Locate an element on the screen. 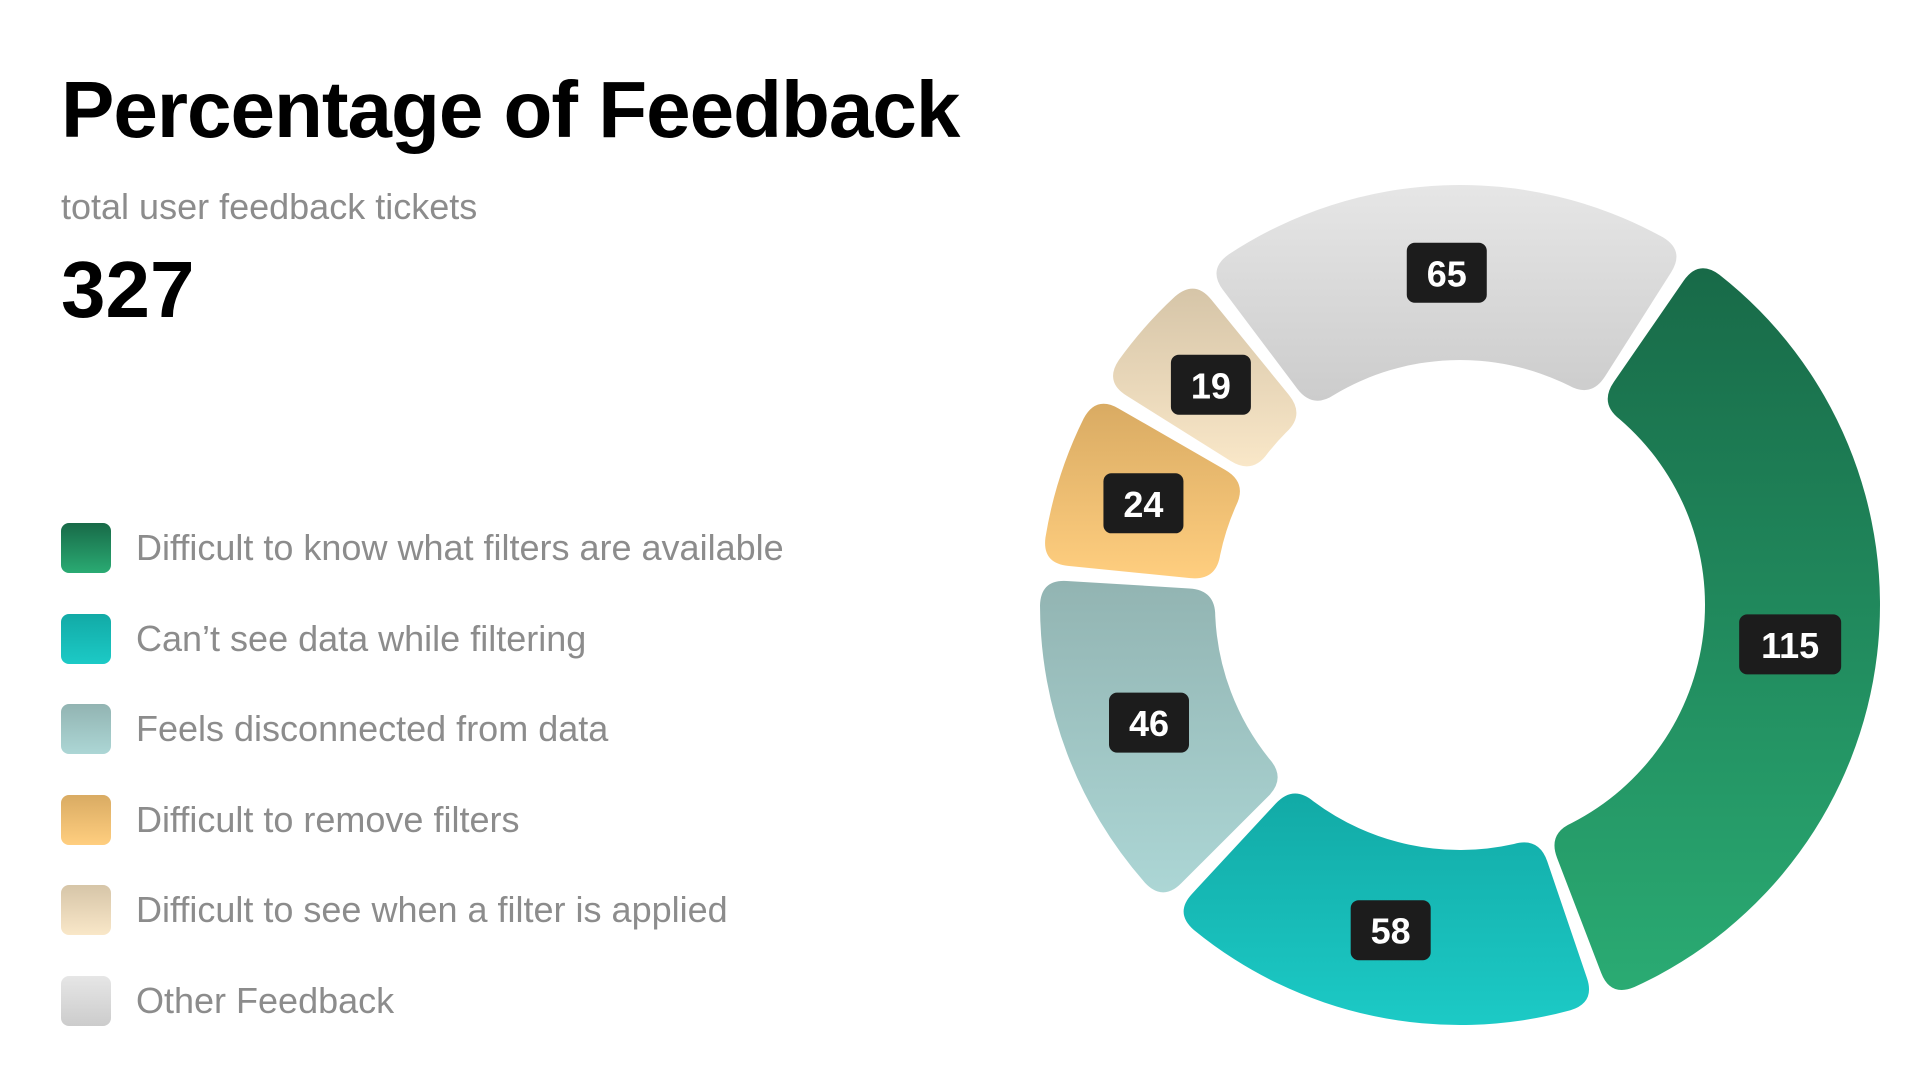 This screenshot has width=1920, height=1080. donut-segment is located at coordinates (1717, 629).